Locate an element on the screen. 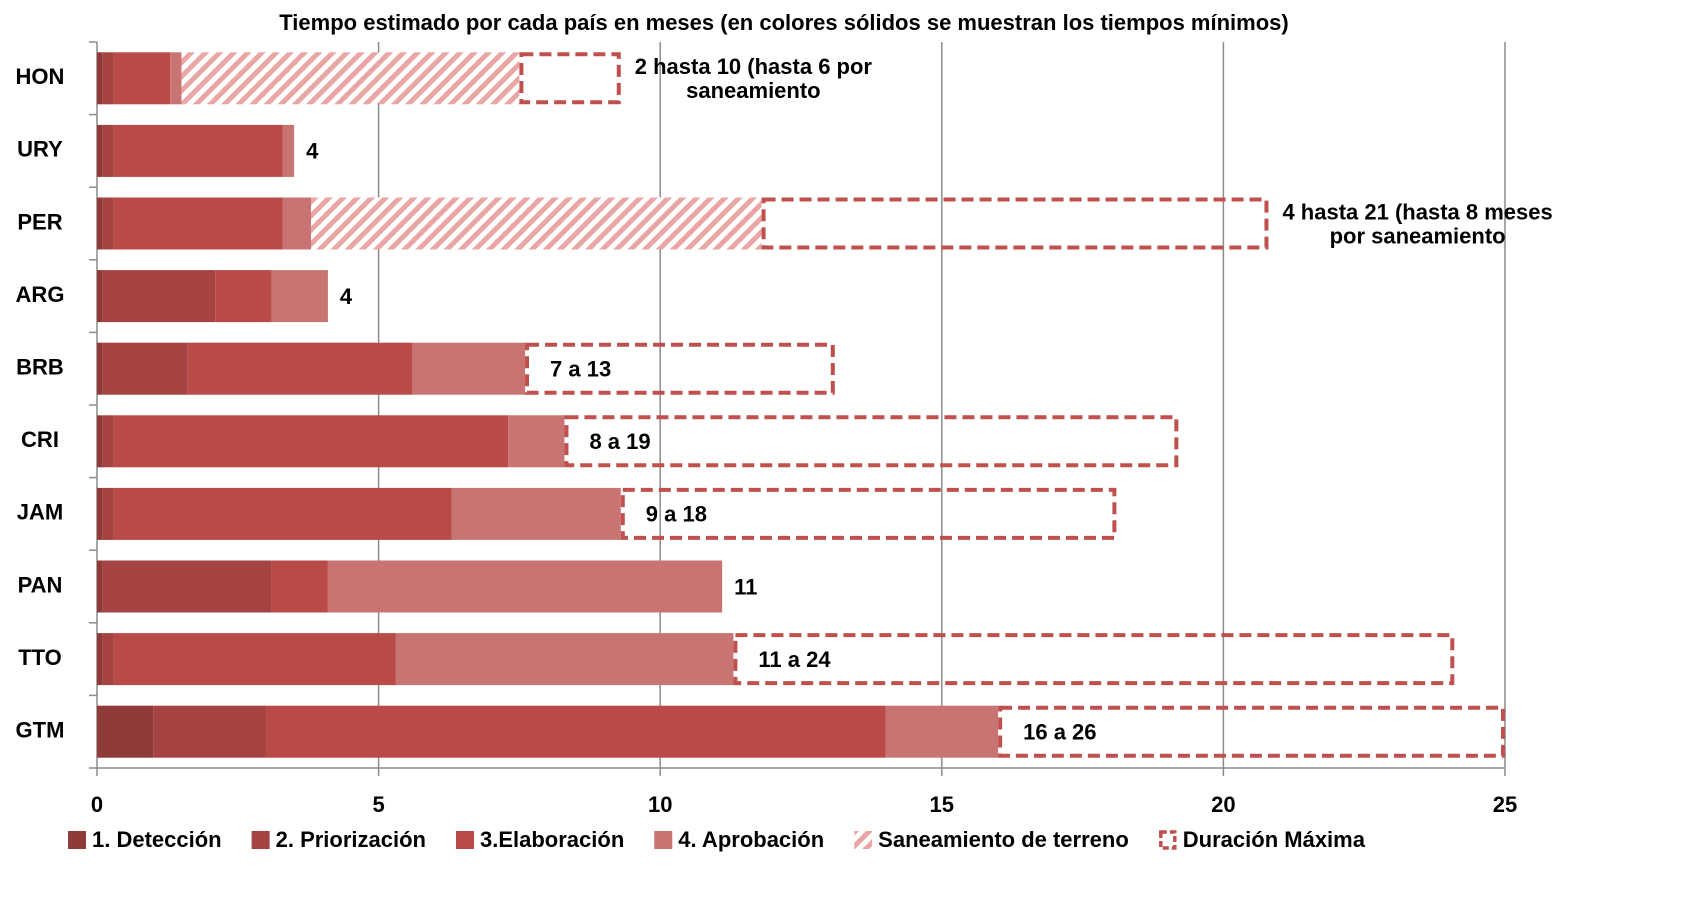 The height and width of the screenshot is (924, 1698). bar-label: 11 a 24 is located at coordinates (794, 659).